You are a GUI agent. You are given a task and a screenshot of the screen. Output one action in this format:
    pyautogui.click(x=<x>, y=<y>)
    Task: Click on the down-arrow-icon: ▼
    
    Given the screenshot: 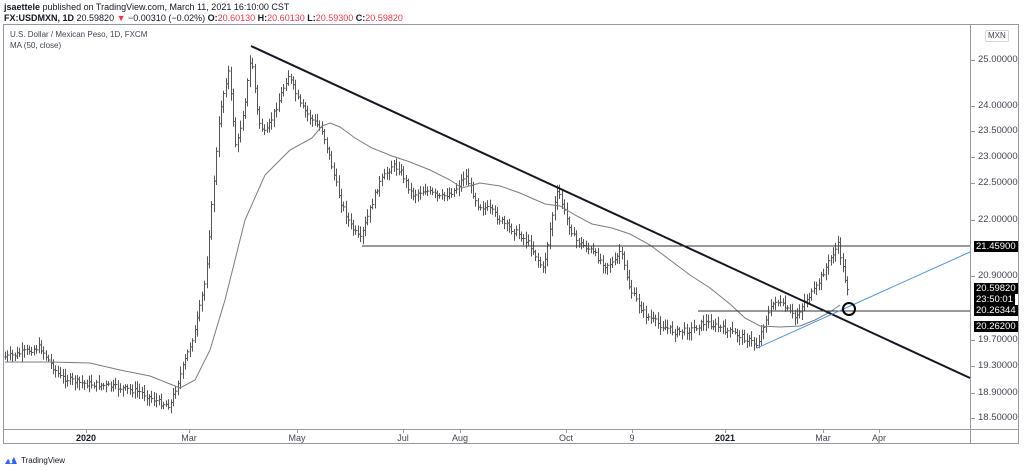 What is the action you would take?
    pyautogui.click(x=121, y=18)
    